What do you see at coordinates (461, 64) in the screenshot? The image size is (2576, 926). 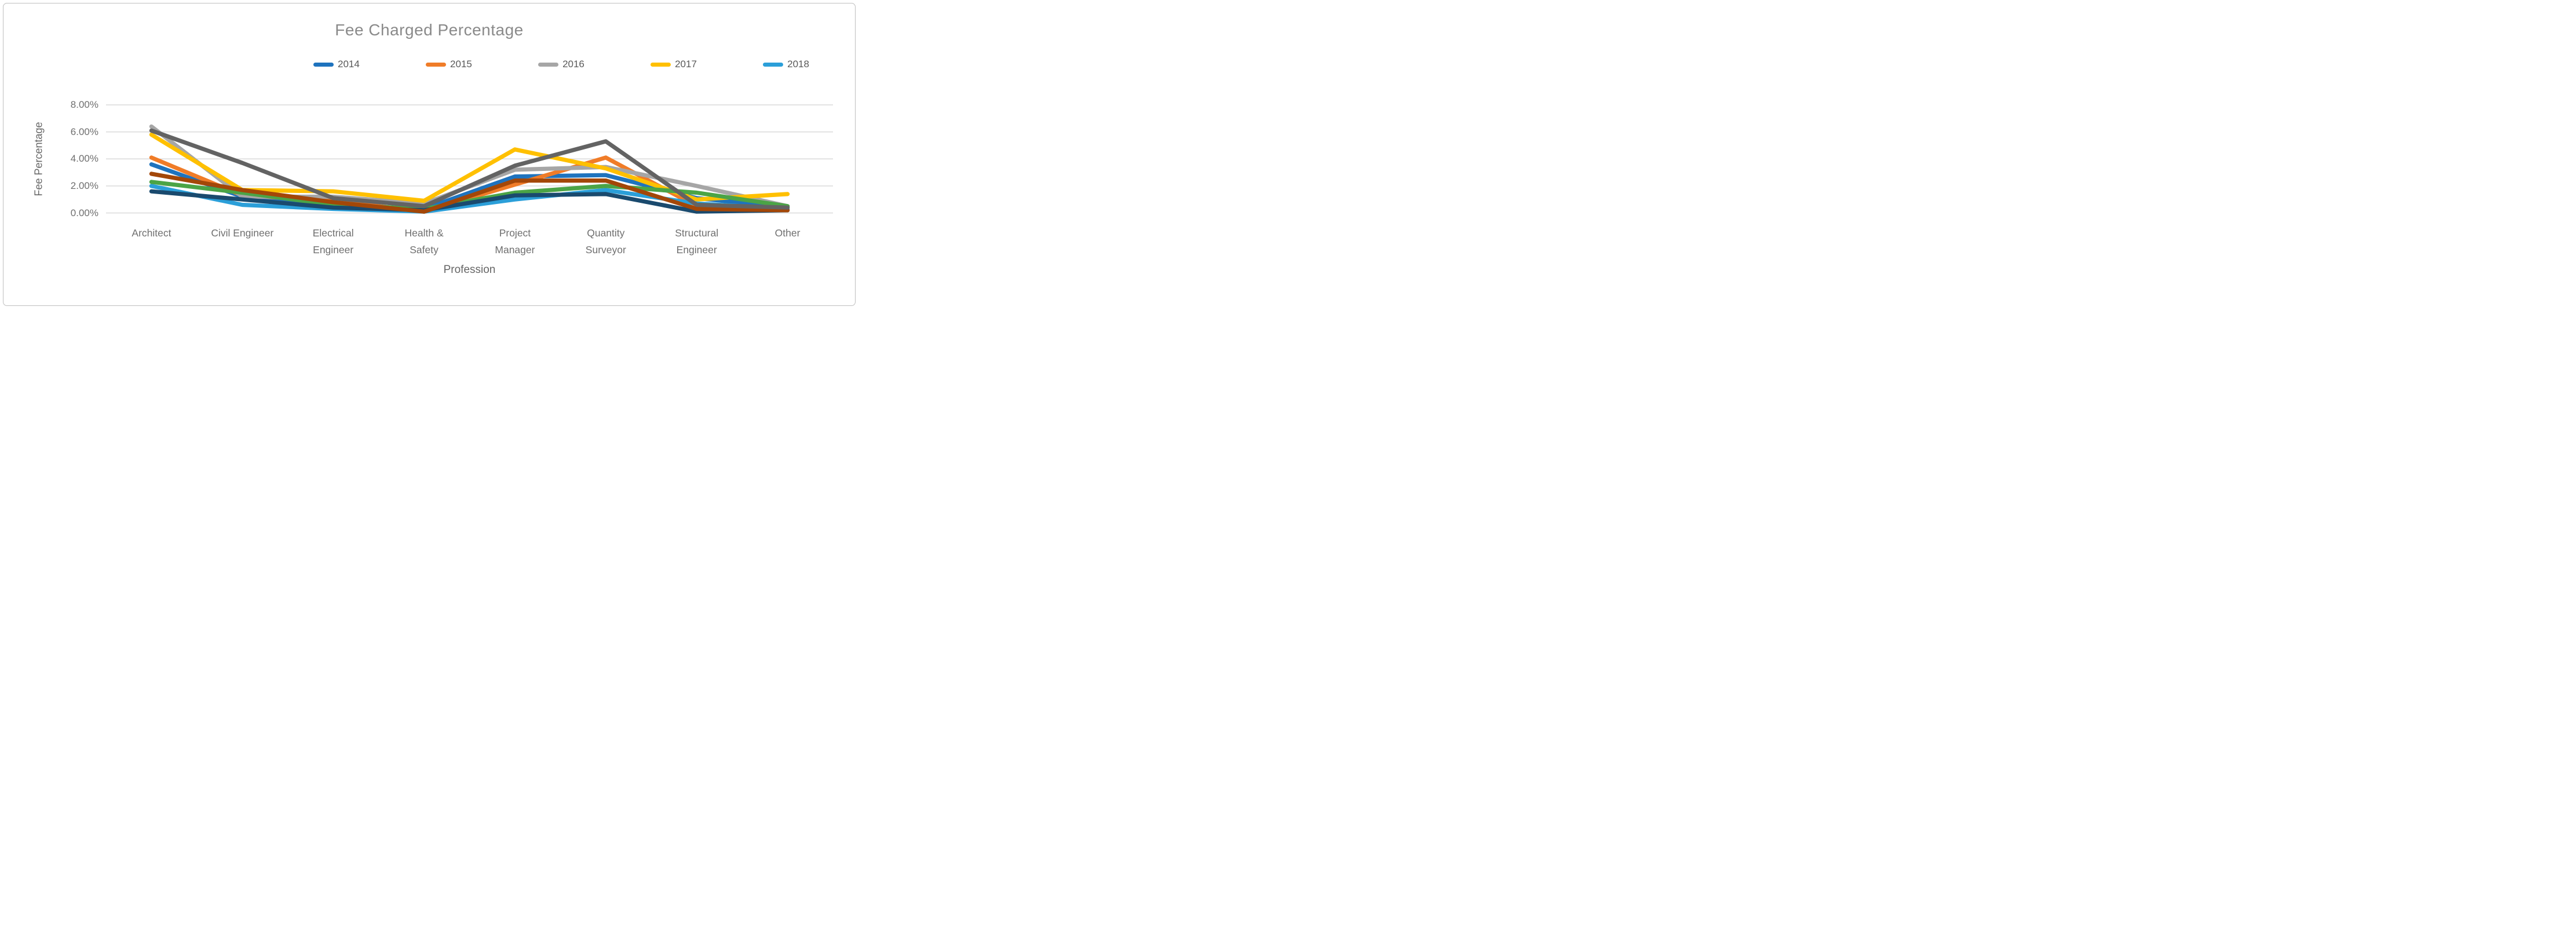 I see `legend-label-2015: 2015` at bounding box center [461, 64].